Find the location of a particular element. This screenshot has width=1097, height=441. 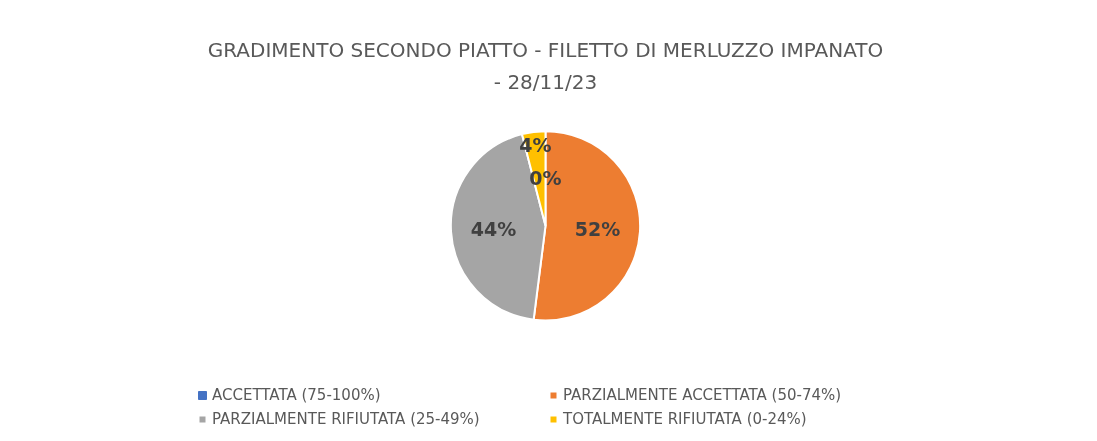

data-label: 52% is located at coordinates (597, 229).